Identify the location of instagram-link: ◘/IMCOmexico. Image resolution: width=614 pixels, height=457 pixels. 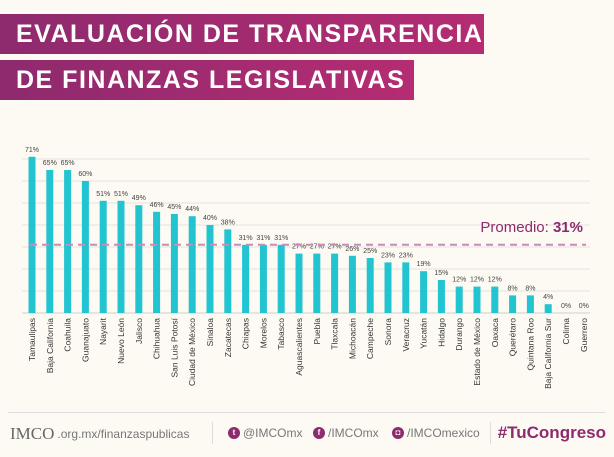
(436, 433).